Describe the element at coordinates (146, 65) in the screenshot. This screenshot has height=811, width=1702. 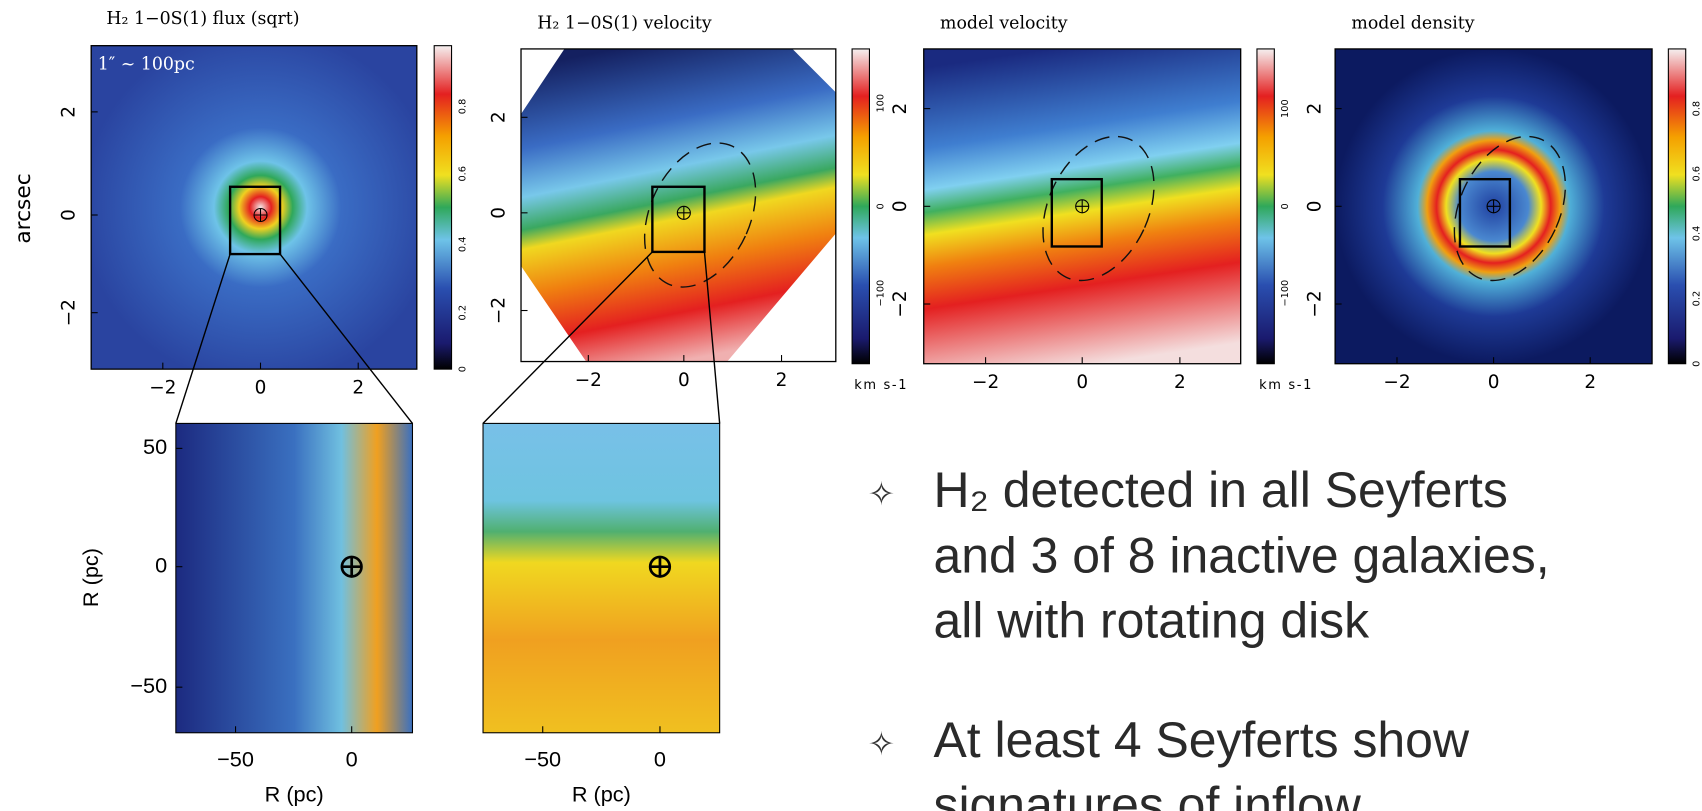
I see `scale-note: 1″ ~ 100pc` at that location.